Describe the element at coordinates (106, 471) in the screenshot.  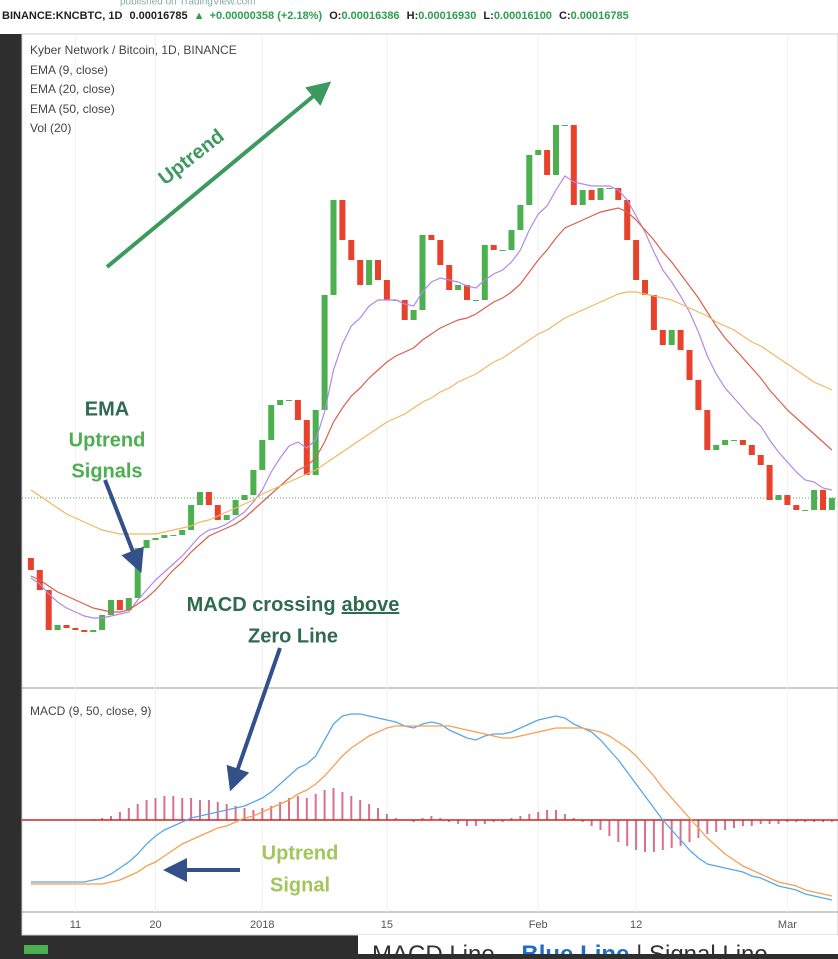
I see `ema-label: Signals` at that location.